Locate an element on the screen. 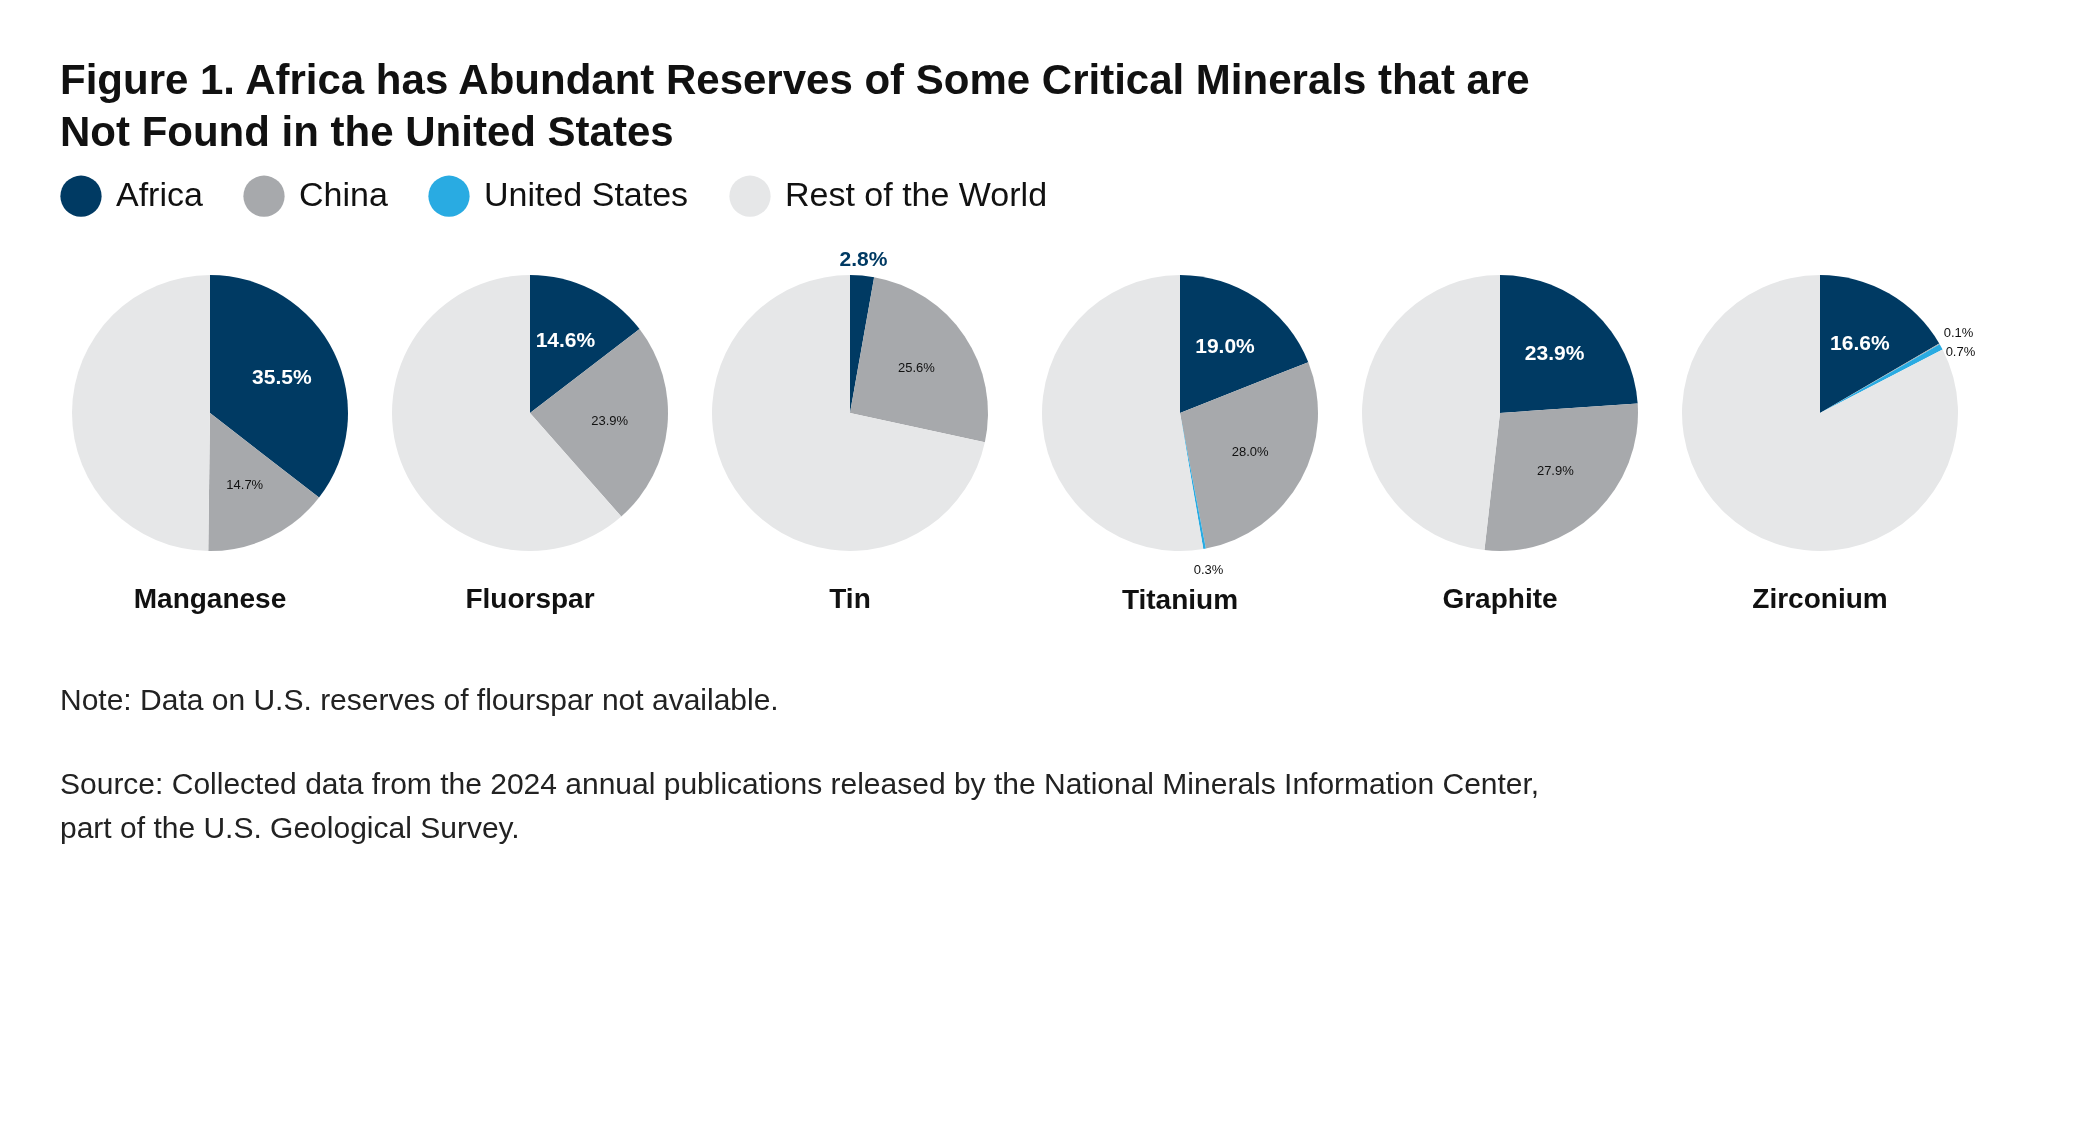 The image size is (2084, 1144). legend-label: China is located at coordinates (343, 194).